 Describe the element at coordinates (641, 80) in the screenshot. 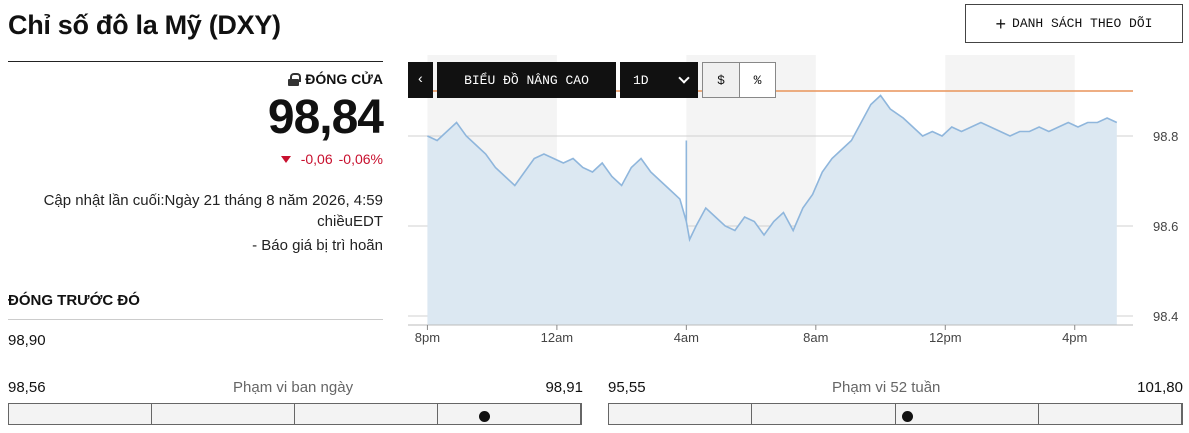

I see `period-label: 1D` at that location.